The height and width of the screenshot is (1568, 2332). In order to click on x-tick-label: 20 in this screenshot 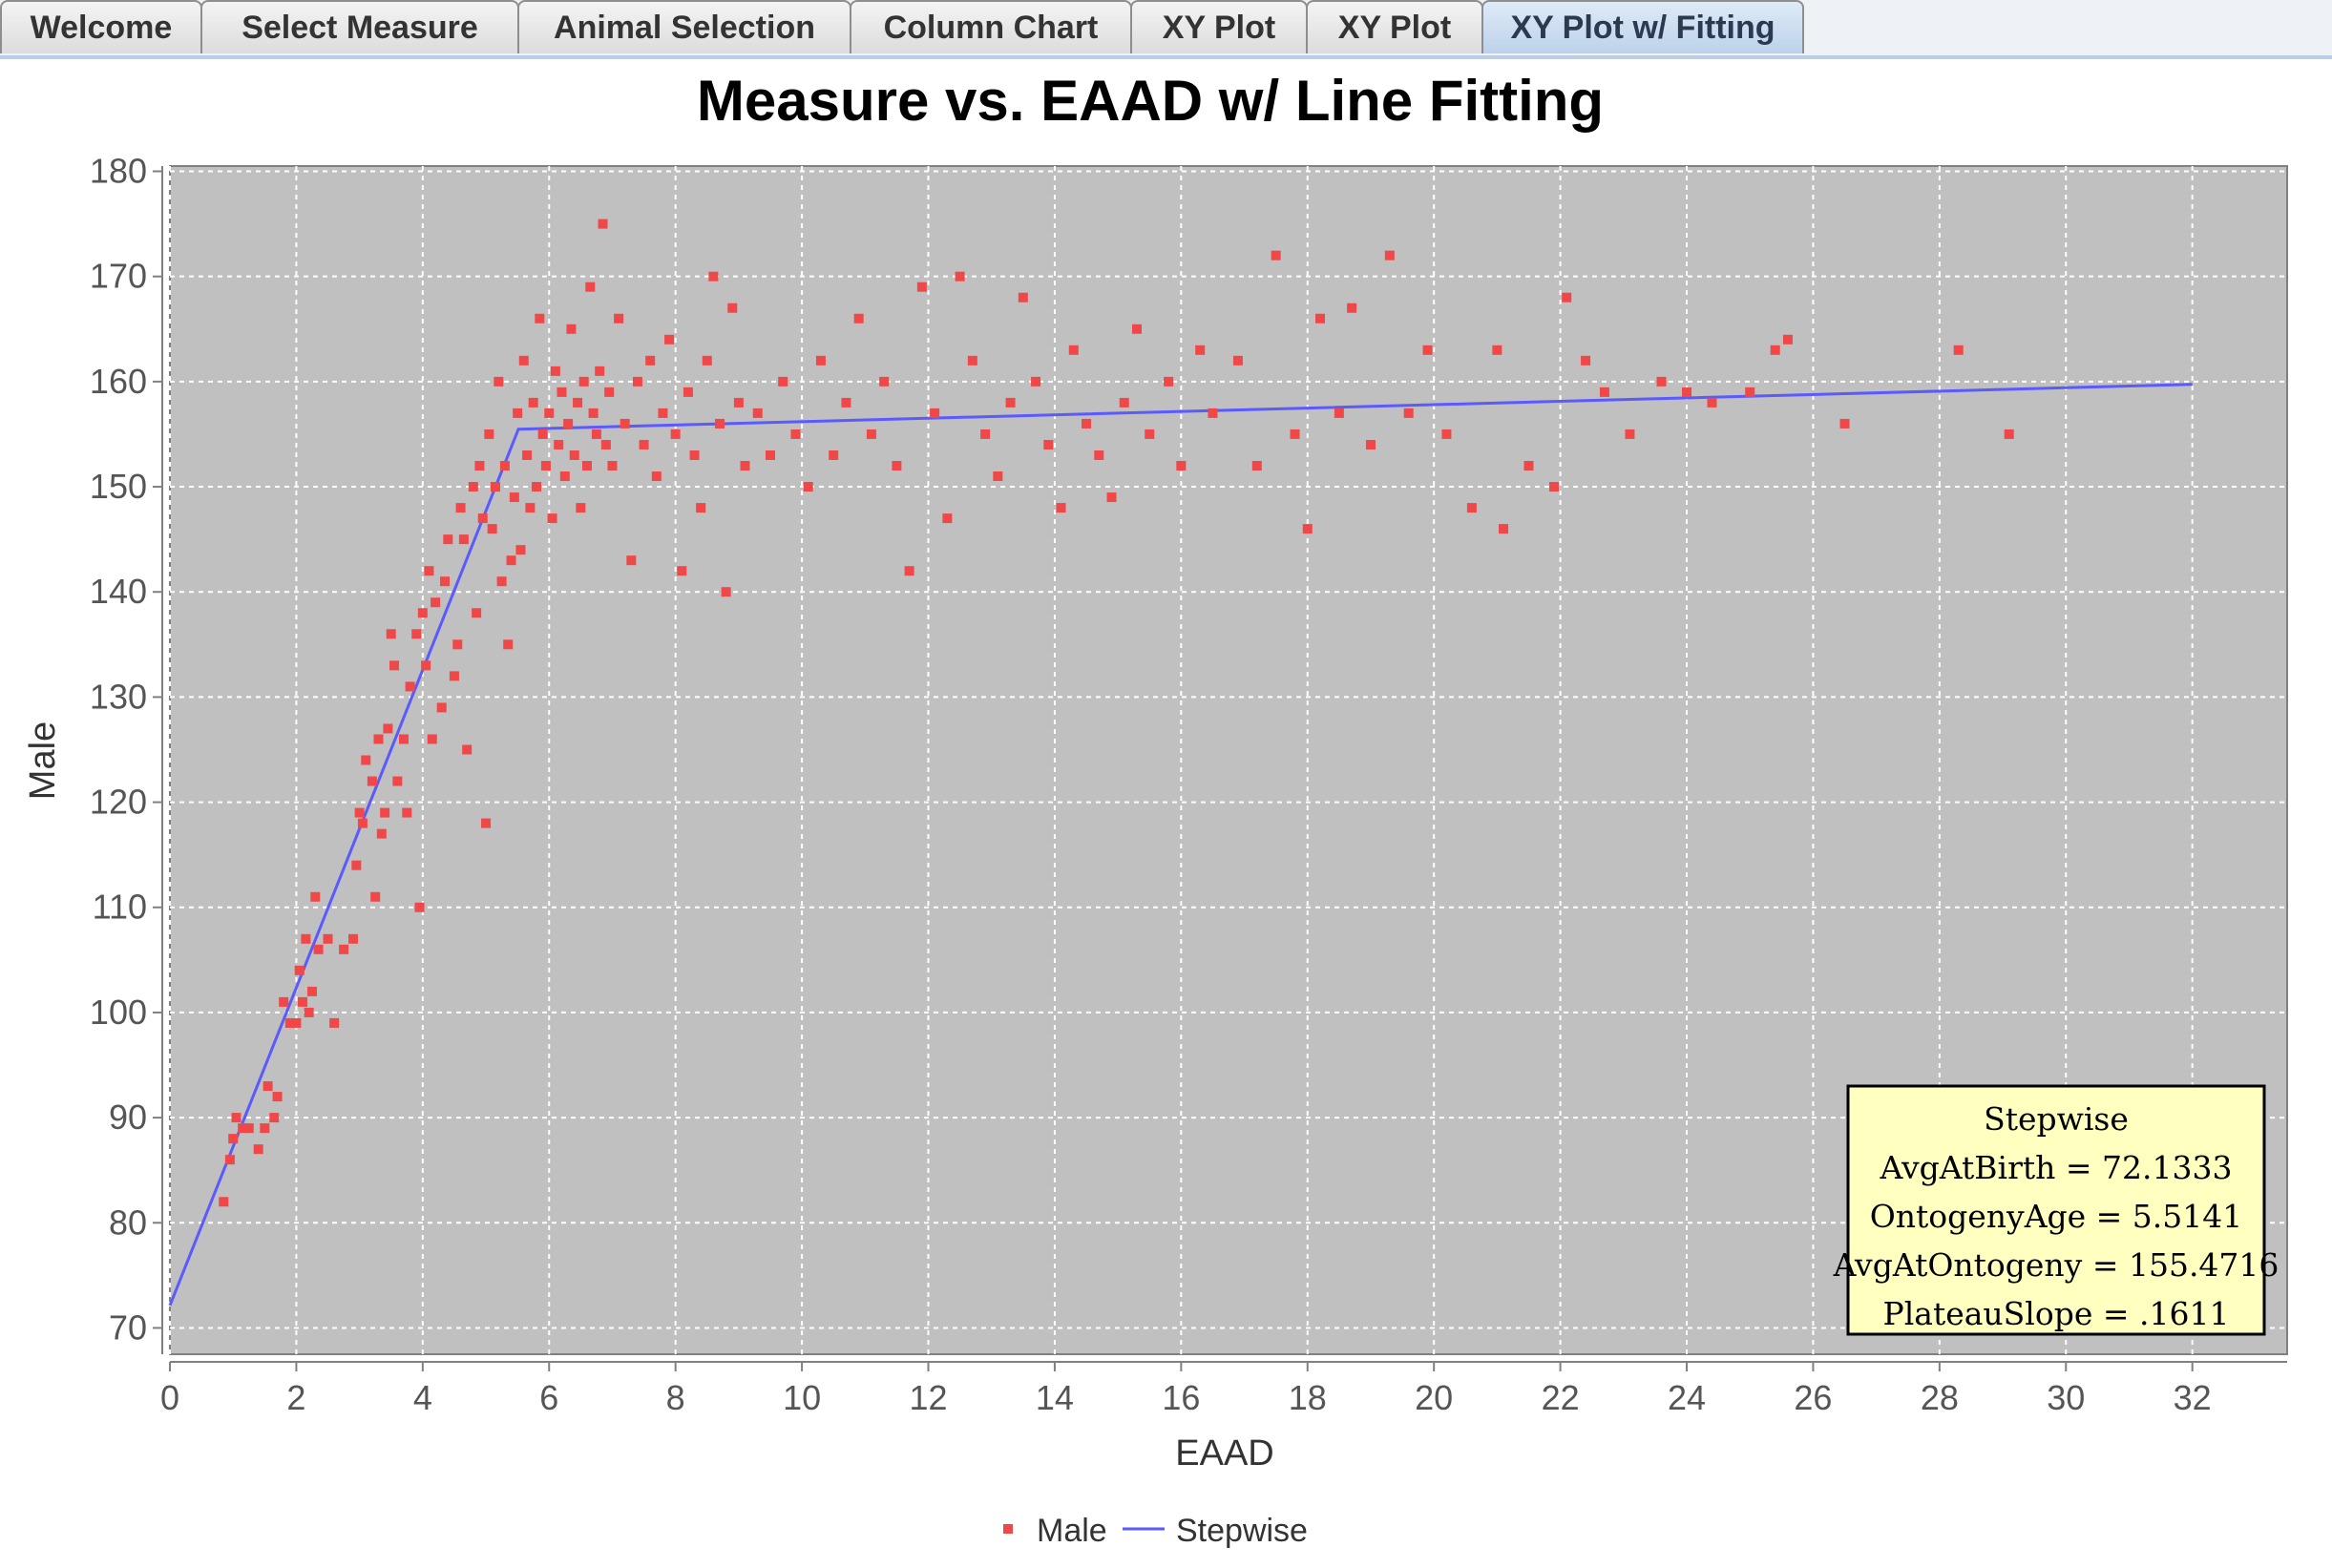, I will do `click(1434, 1397)`.